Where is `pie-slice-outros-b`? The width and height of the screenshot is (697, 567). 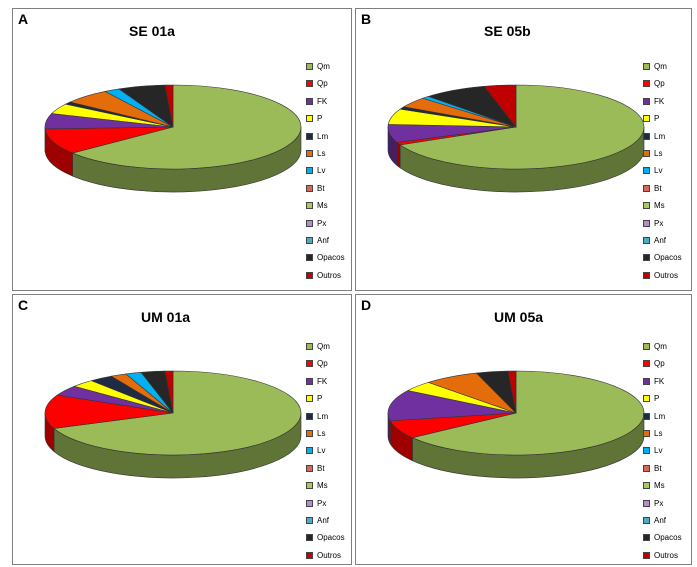
pie-slice-outros-b is located at coordinates (500, 106).